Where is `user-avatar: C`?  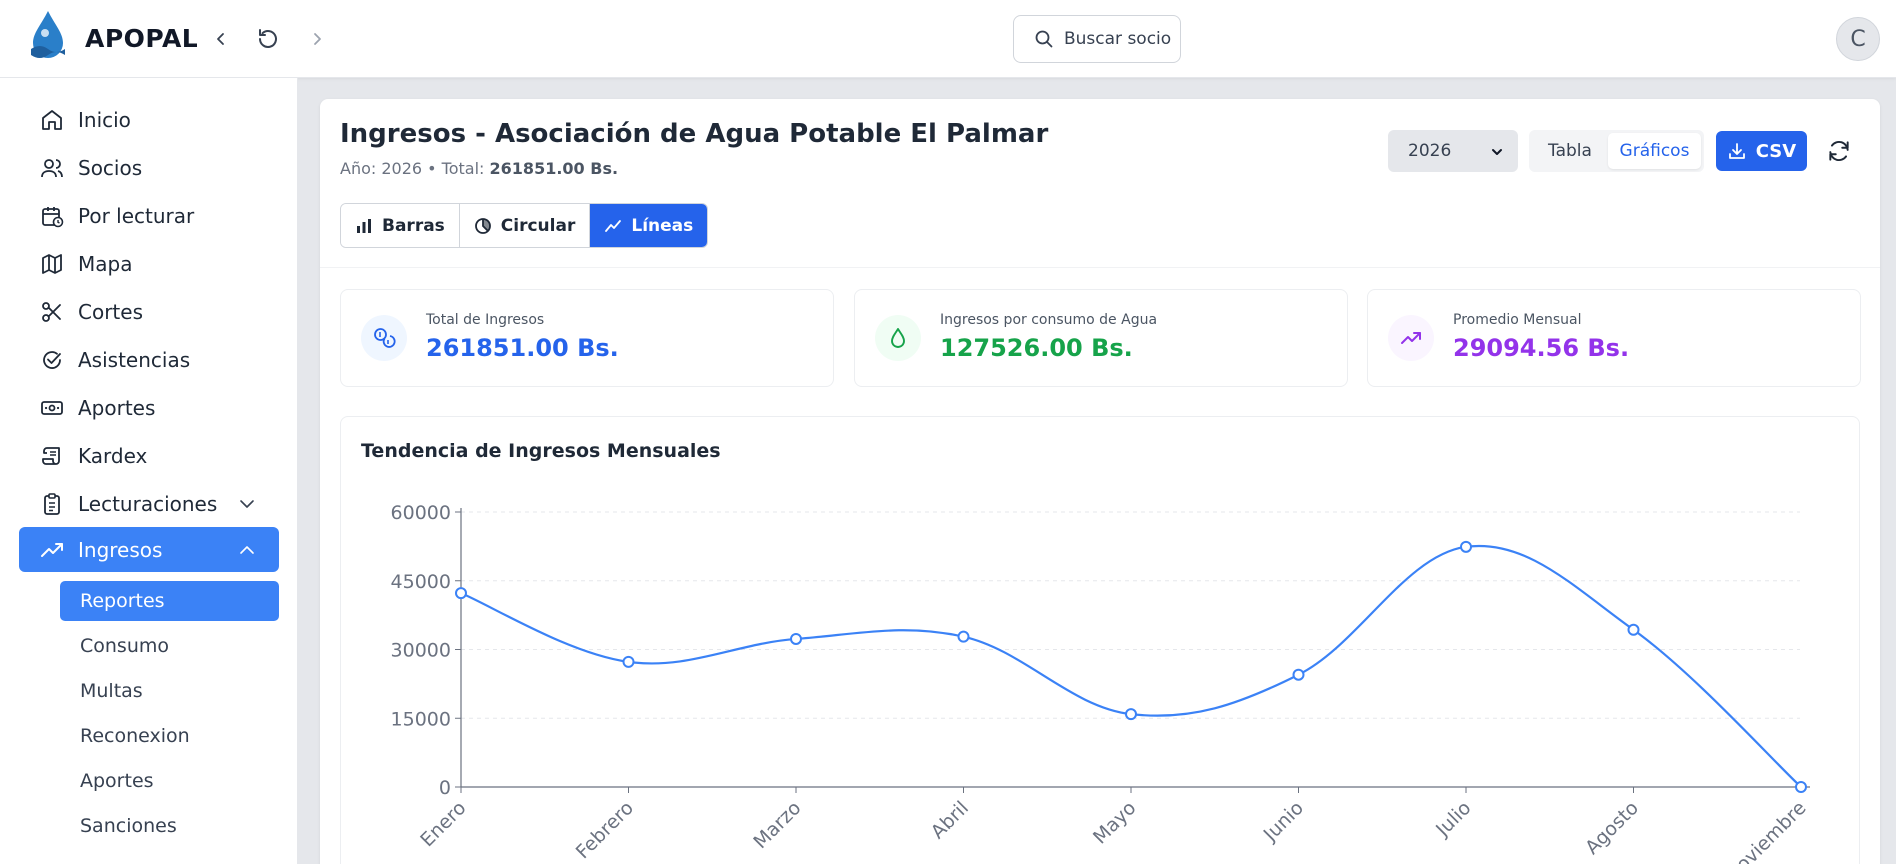
user-avatar: C is located at coordinates (1858, 39).